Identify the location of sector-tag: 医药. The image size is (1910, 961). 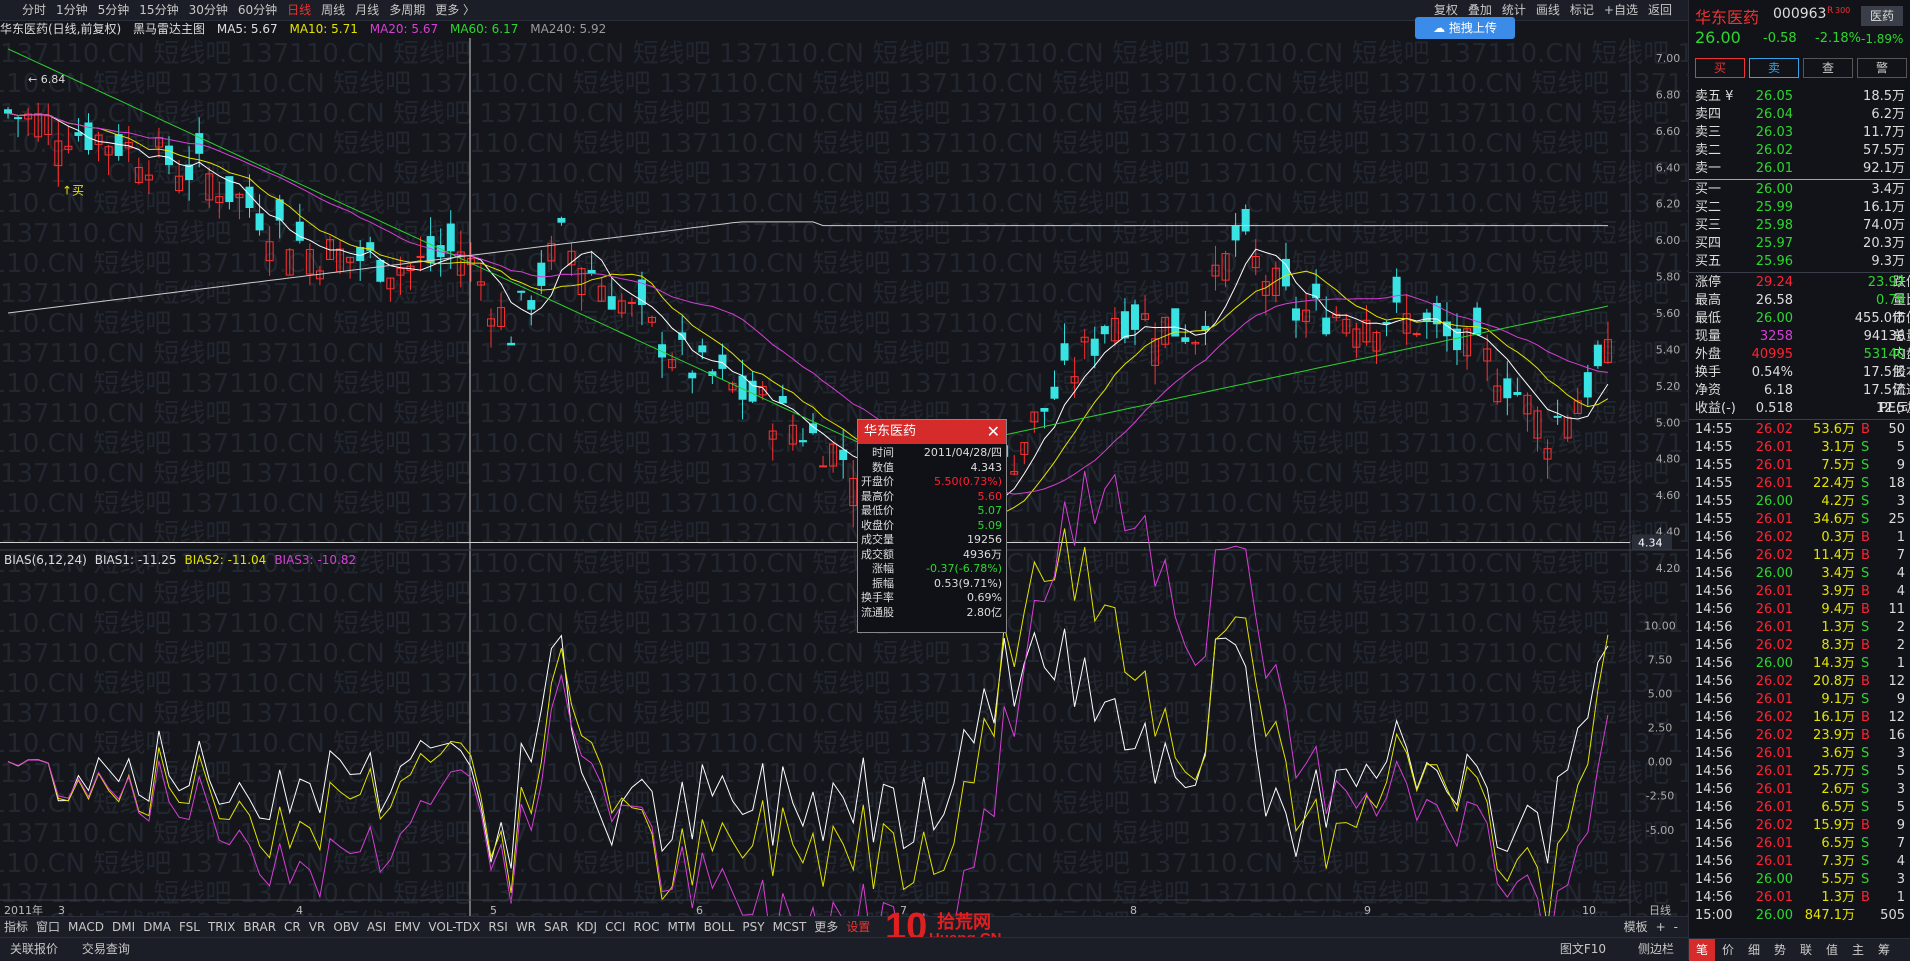
(1882, 16).